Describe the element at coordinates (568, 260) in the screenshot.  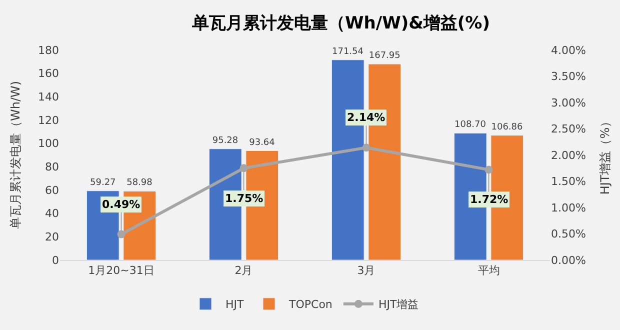
I see `y2-tick-label: 0.00%` at that location.